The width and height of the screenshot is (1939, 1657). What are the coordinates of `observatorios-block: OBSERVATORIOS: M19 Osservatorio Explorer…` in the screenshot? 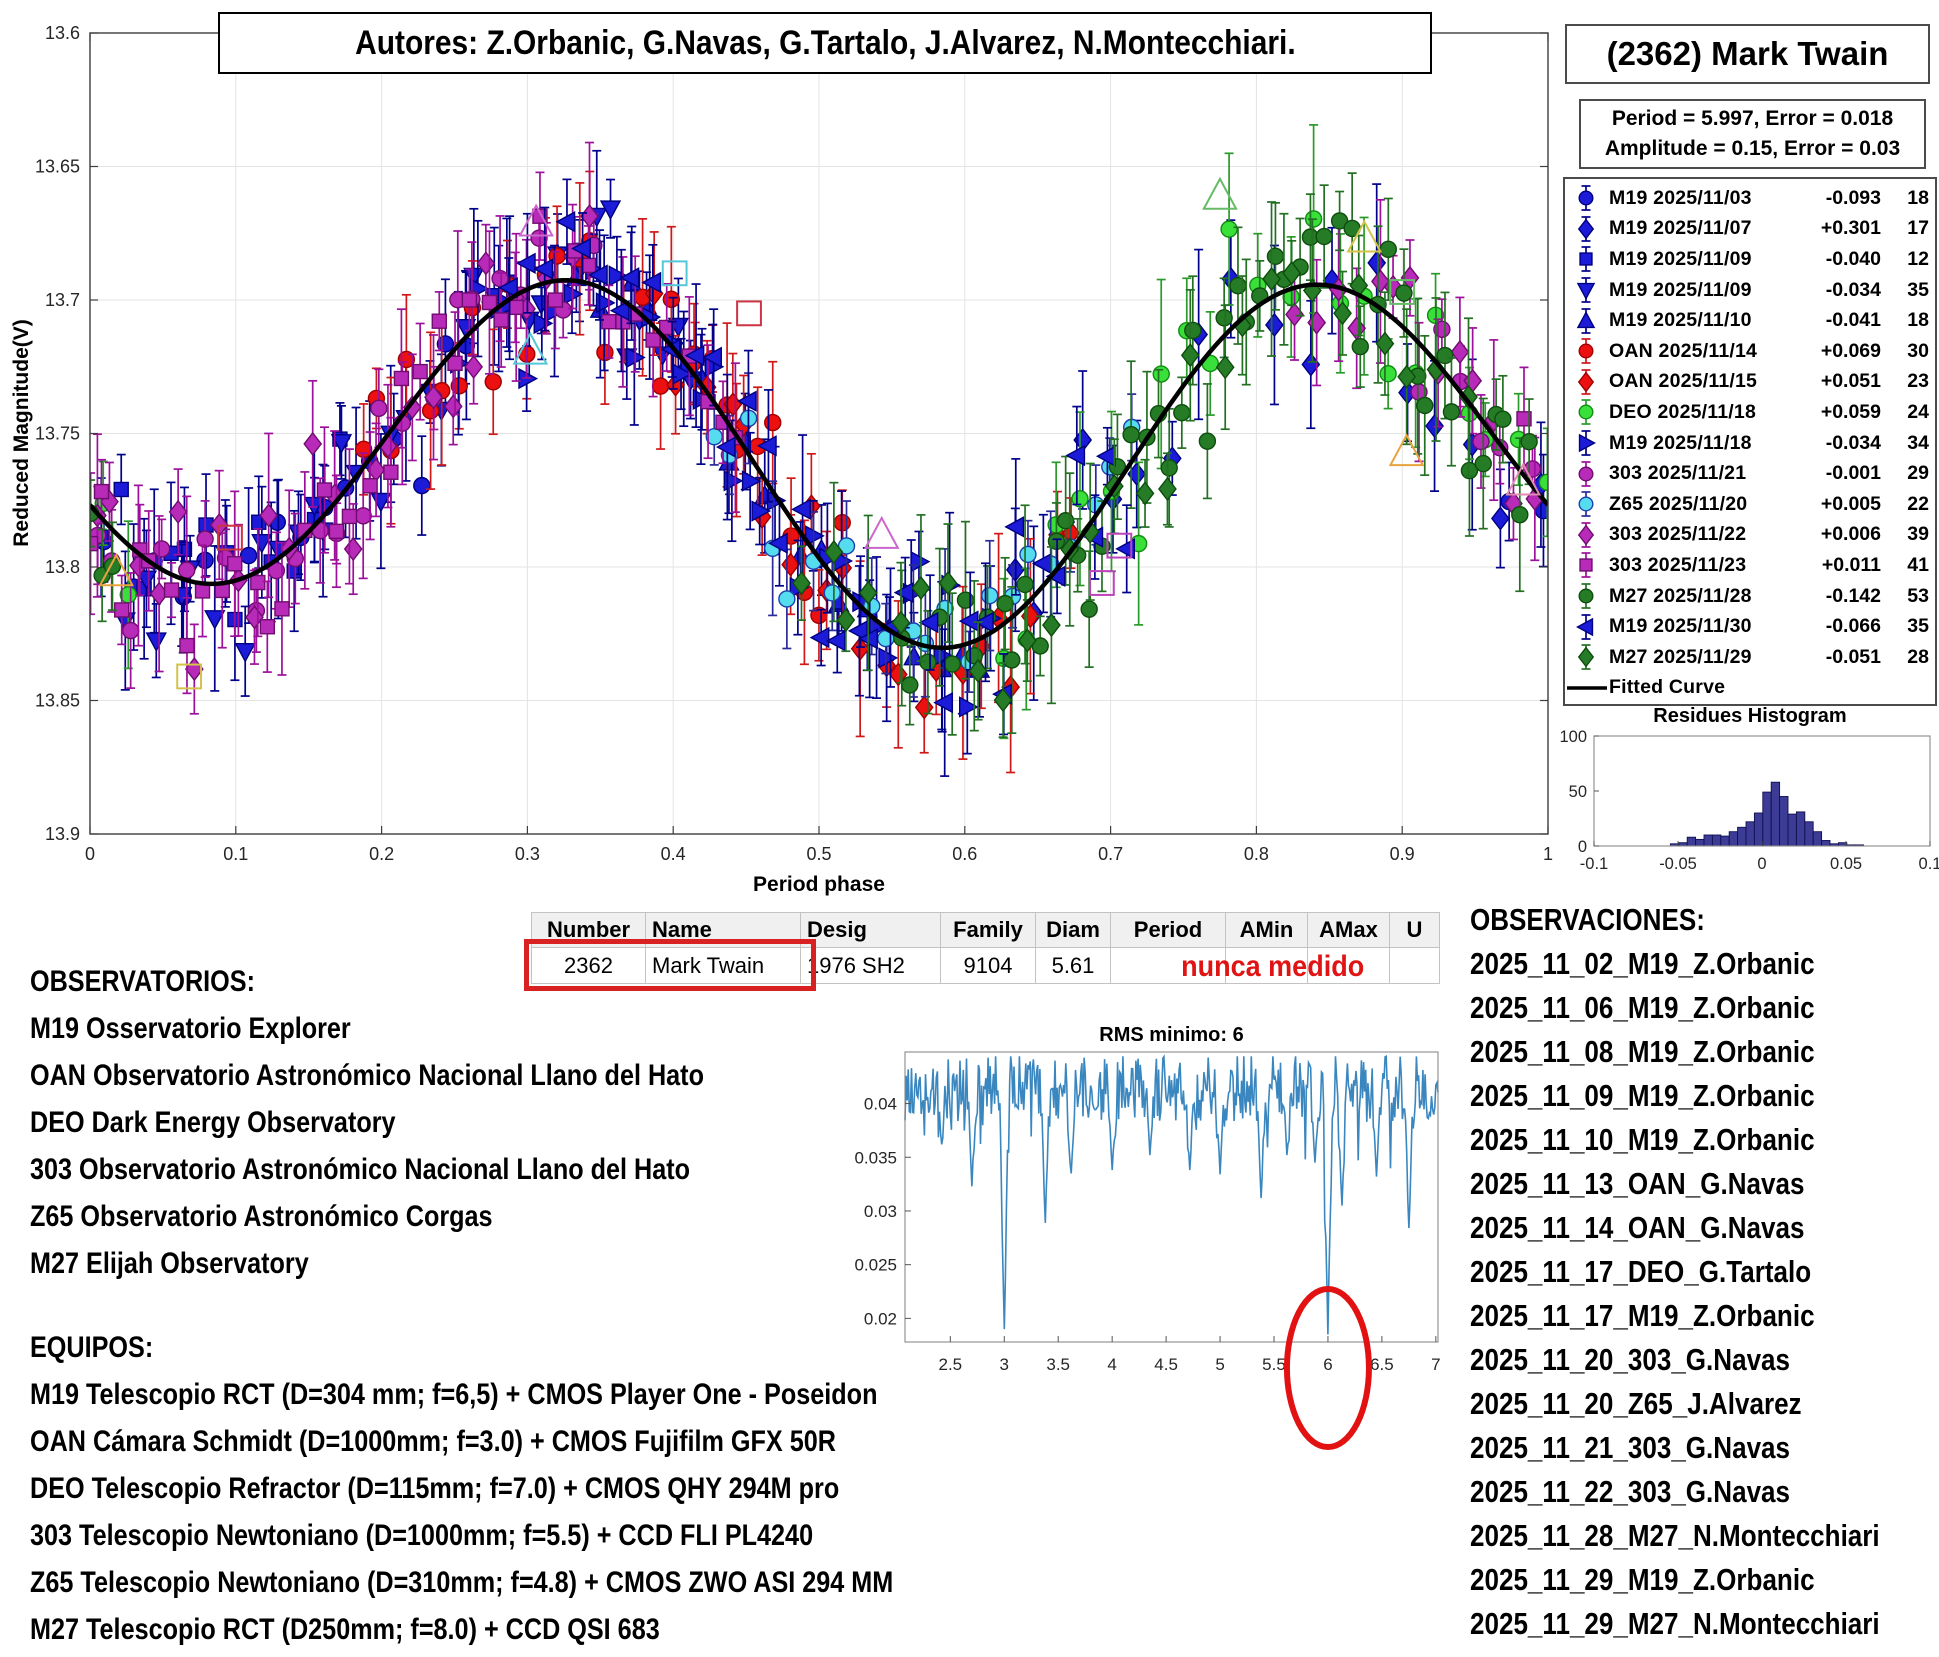 It's located at (431, 1122).